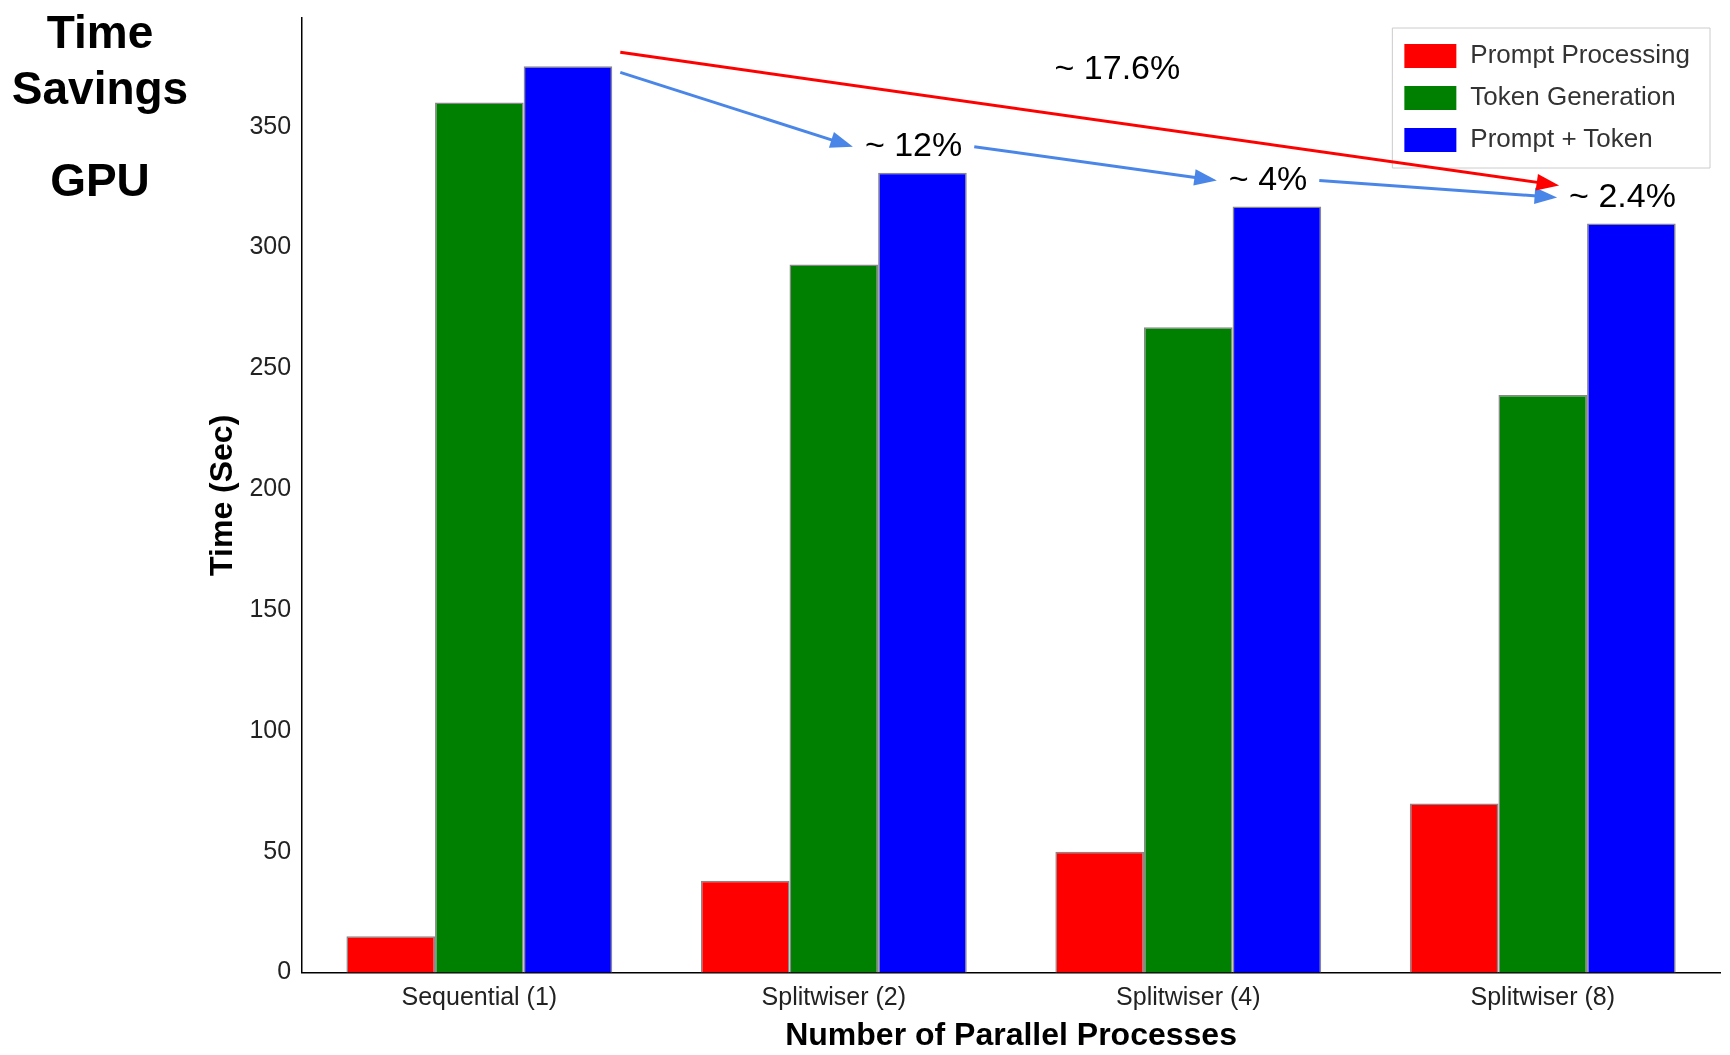 The image size is (1730, 1055). What do you see at coordinates (270, 245) in the screenshot?
I see `y-tick-label: 300` at bounding box center [270, 245].